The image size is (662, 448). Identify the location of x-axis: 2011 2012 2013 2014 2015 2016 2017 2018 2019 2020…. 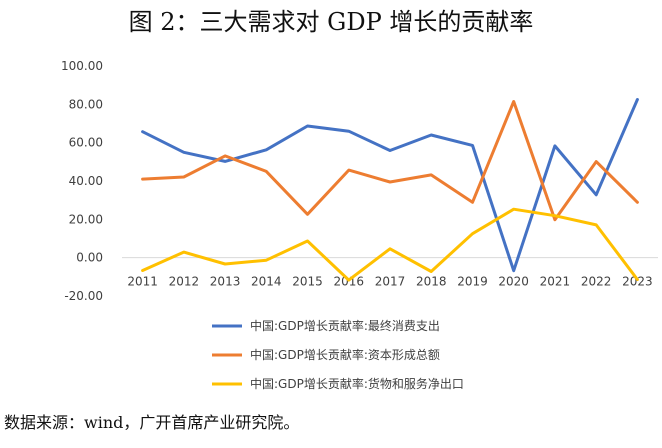
(389, 282).